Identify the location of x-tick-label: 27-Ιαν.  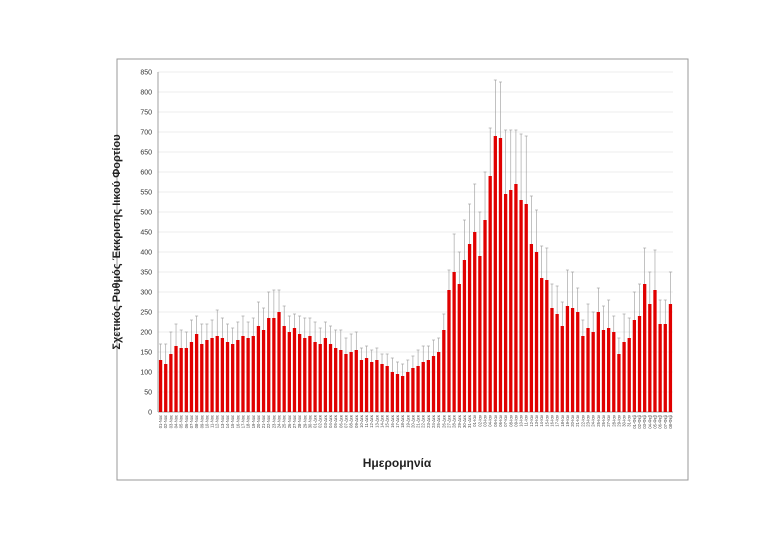
(608, 421).